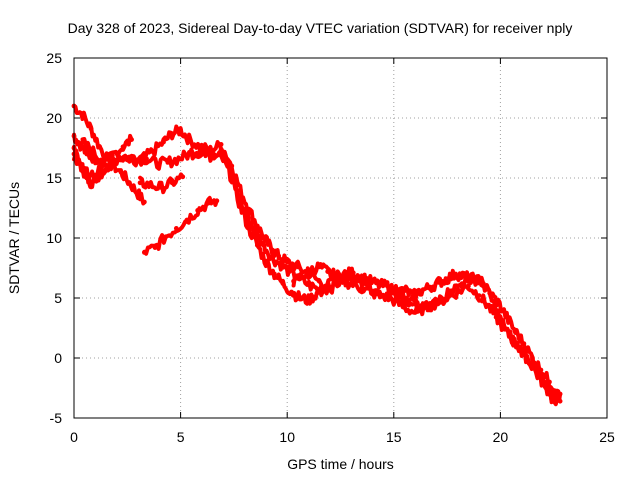 This screenshot has height=480, width=640. What do you see at coordinates (607, 437) in the screenshot?
I see `x-tick-label: 25` at bounding box center [607, 437].